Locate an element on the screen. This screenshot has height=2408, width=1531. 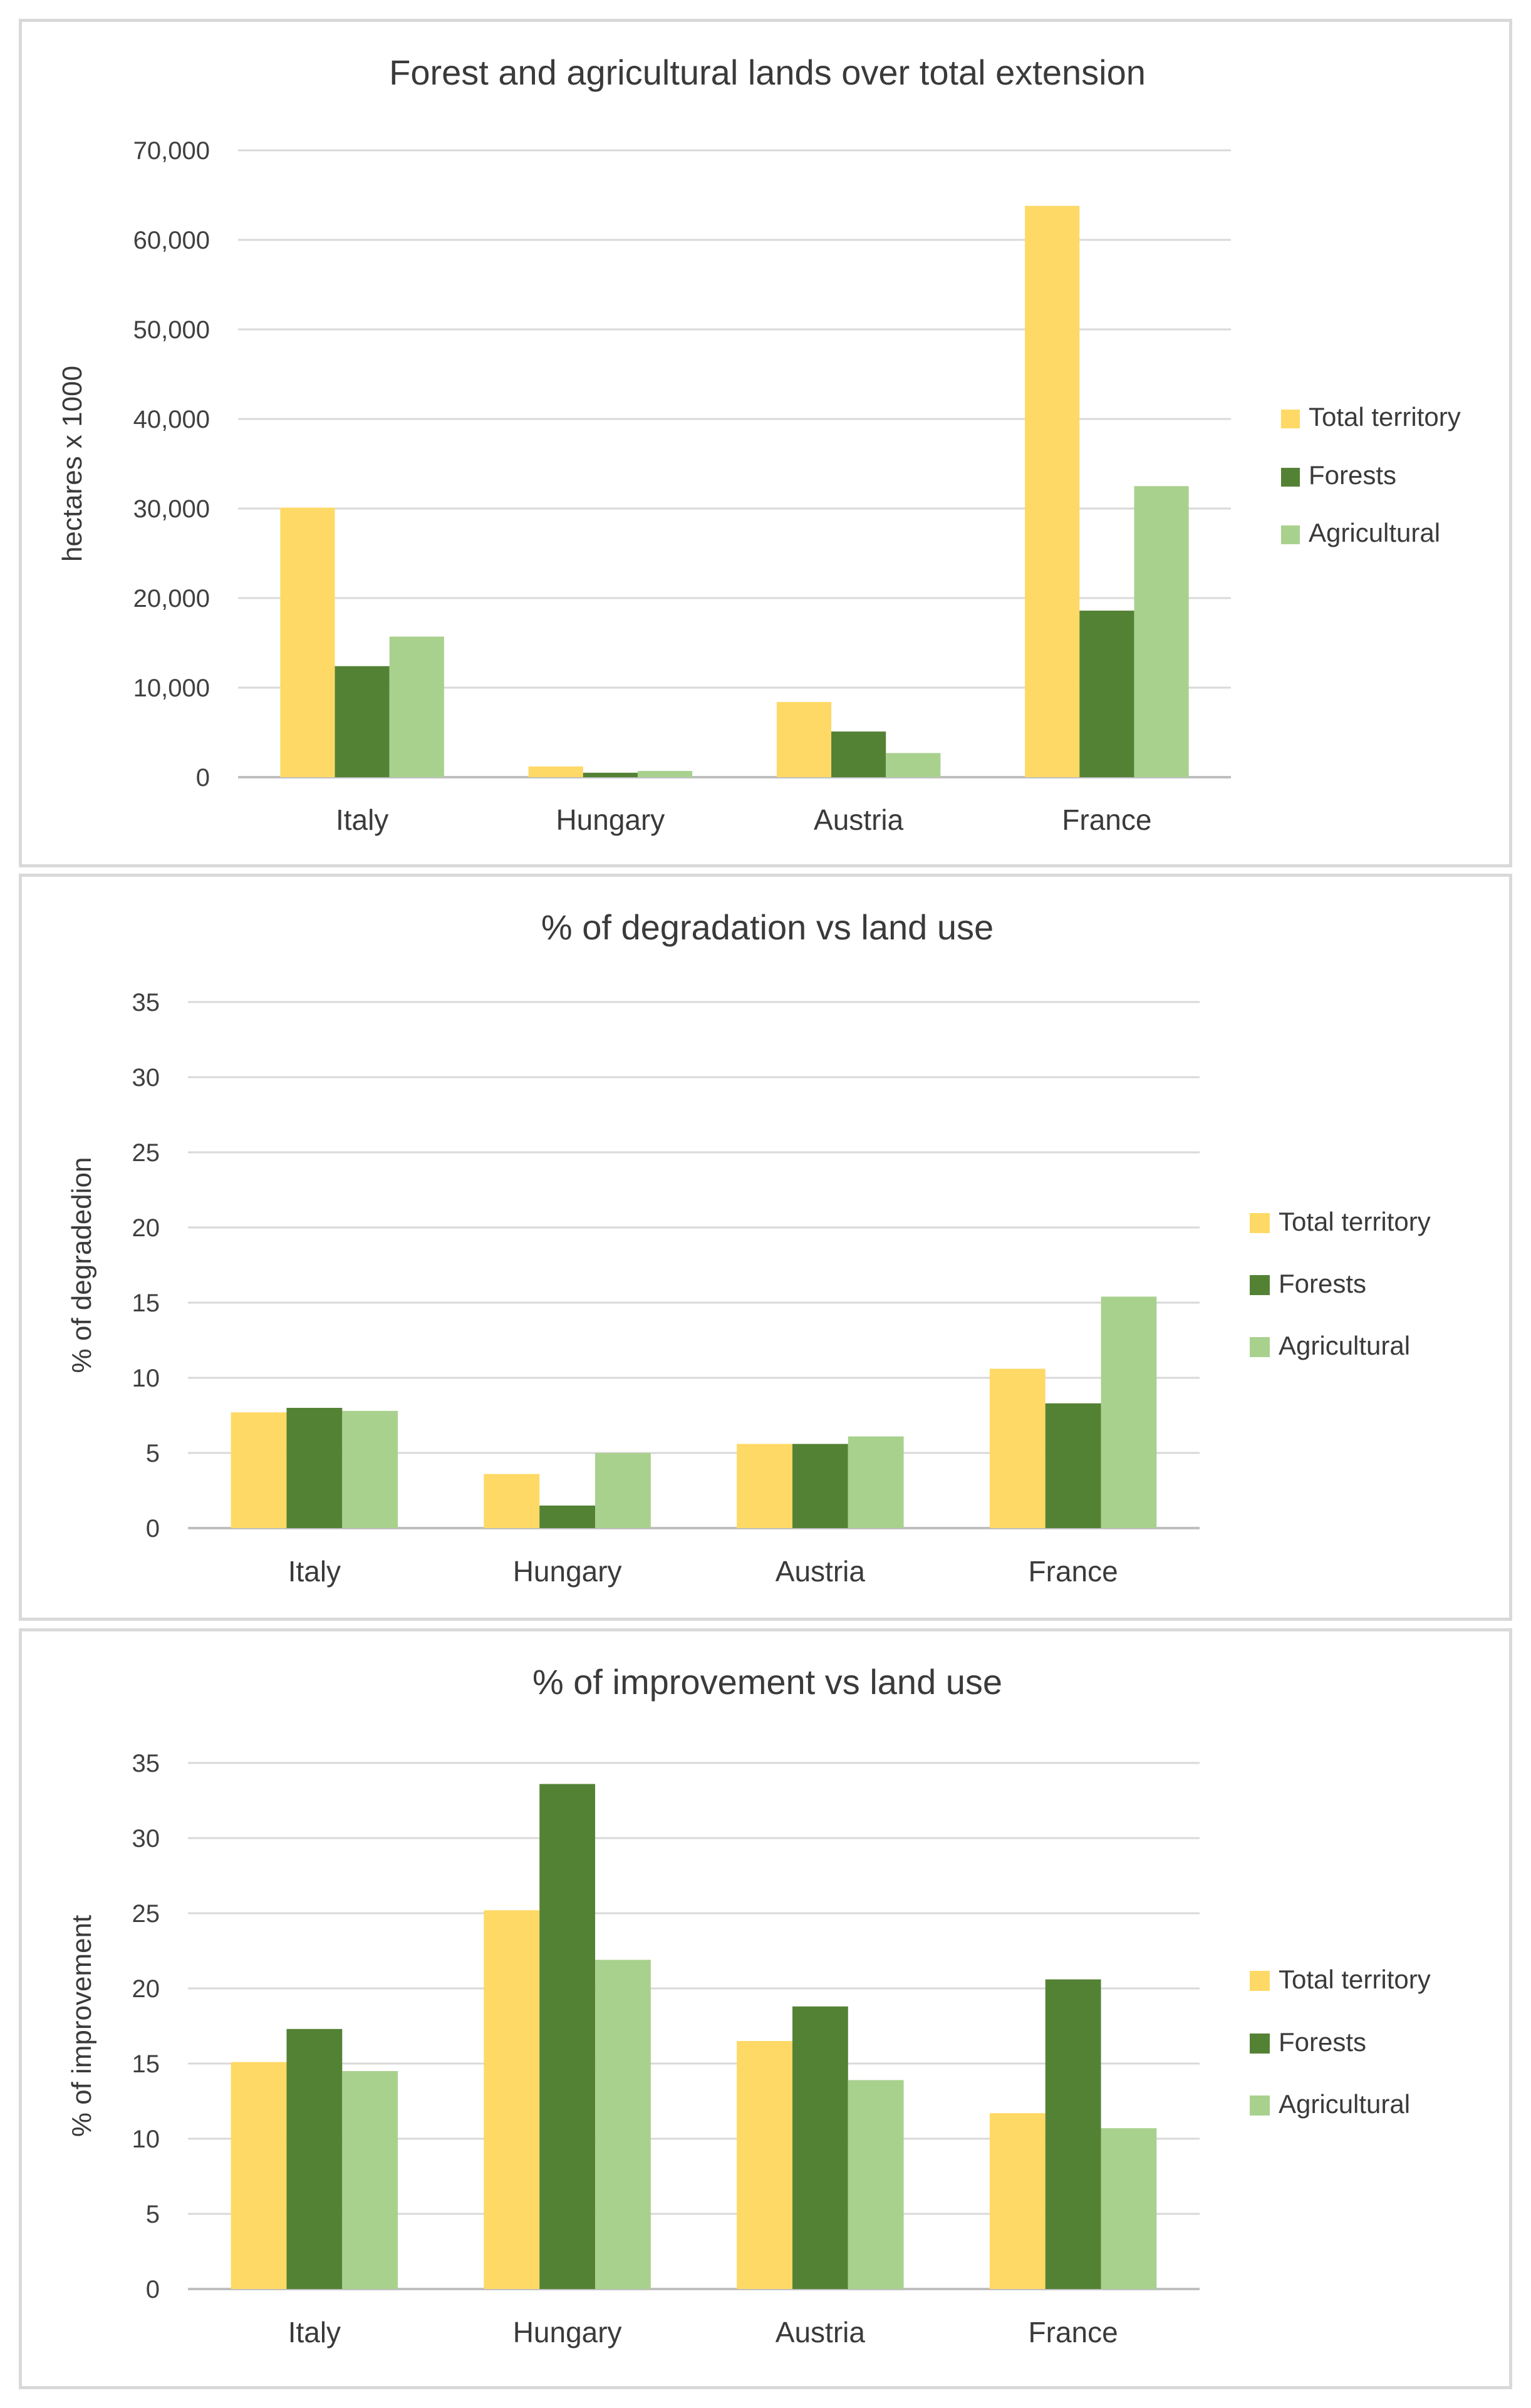
y-tick-label: 40,000 is located at coordinates (171, 419).